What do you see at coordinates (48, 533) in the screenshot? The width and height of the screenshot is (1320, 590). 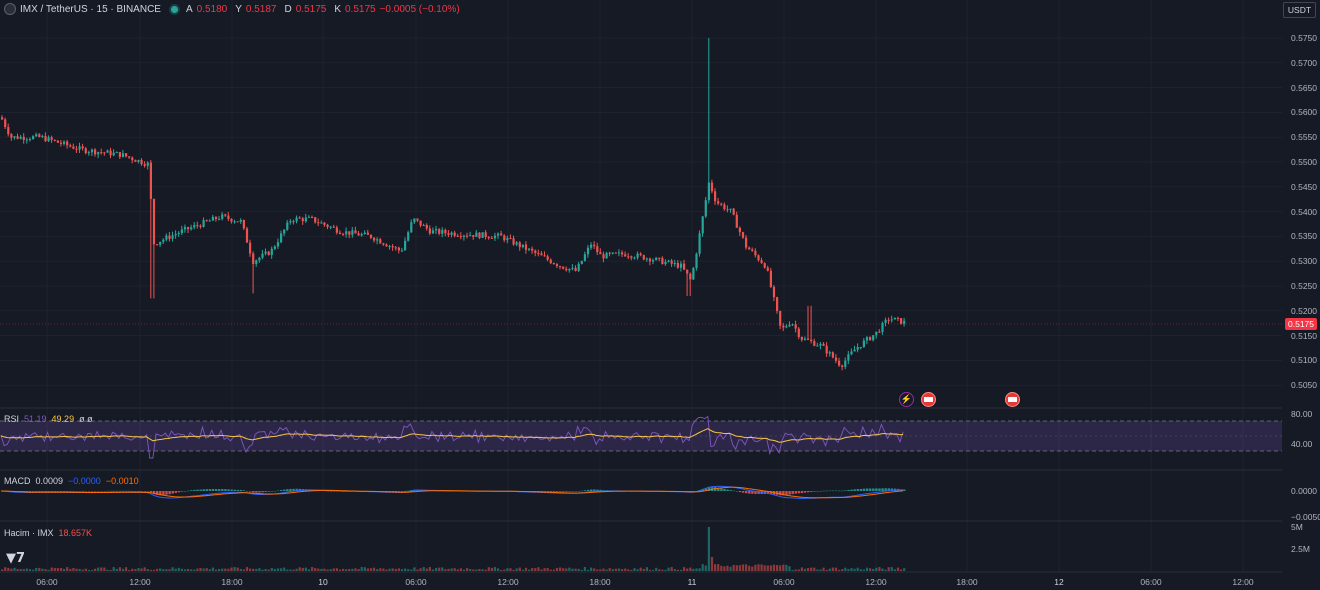 I see `volume-legend: Hacim · IMX 18.657K` at bounding box center [48, 533].